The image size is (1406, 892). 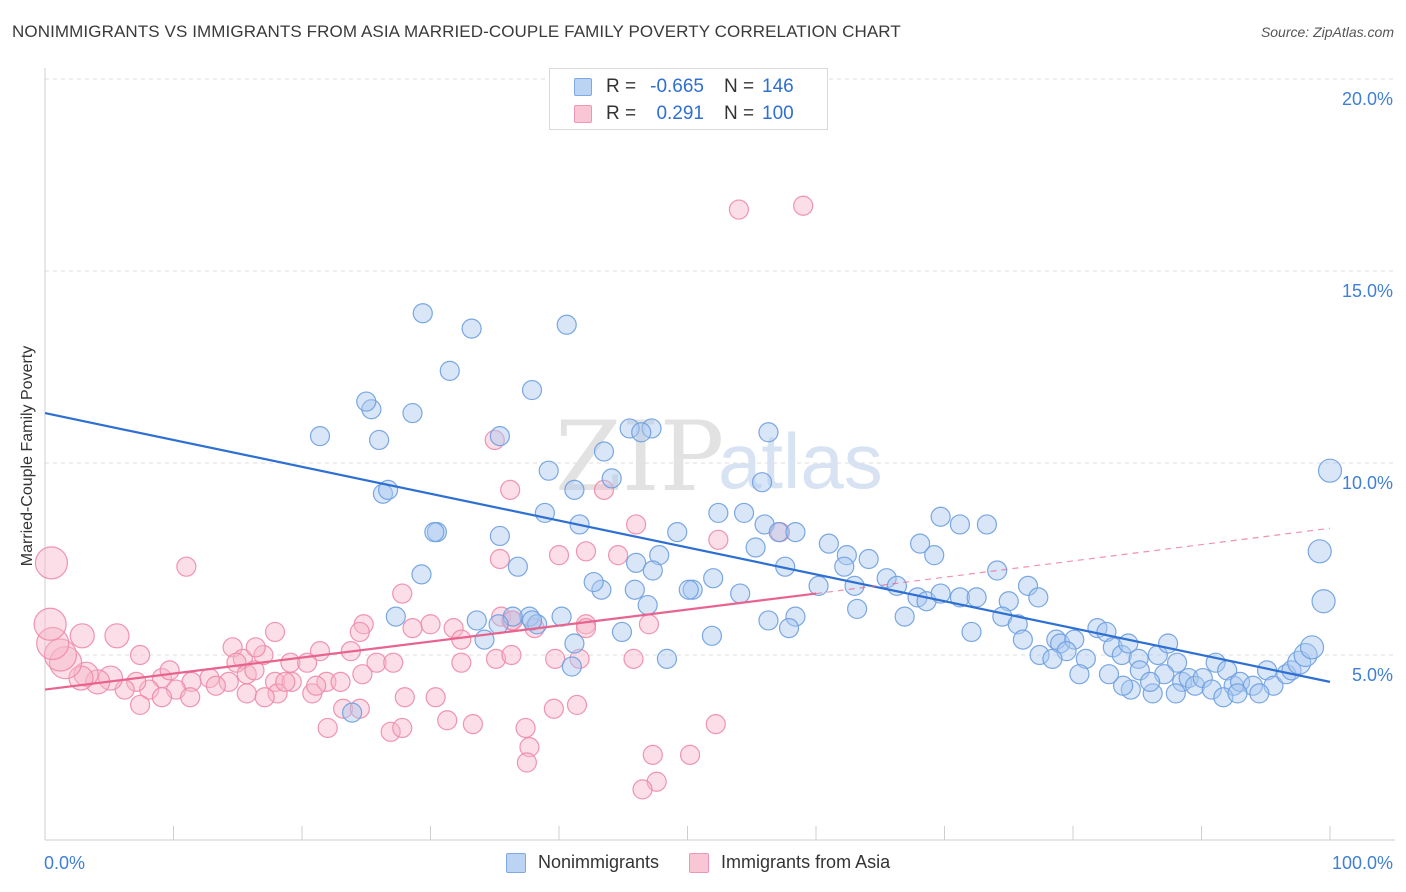 What do you see at coordinates (713, 862) in the screenshot?
I see `series-legend: Nonimmigrants Immigrants from Asia` at bounding box center [713, 862].